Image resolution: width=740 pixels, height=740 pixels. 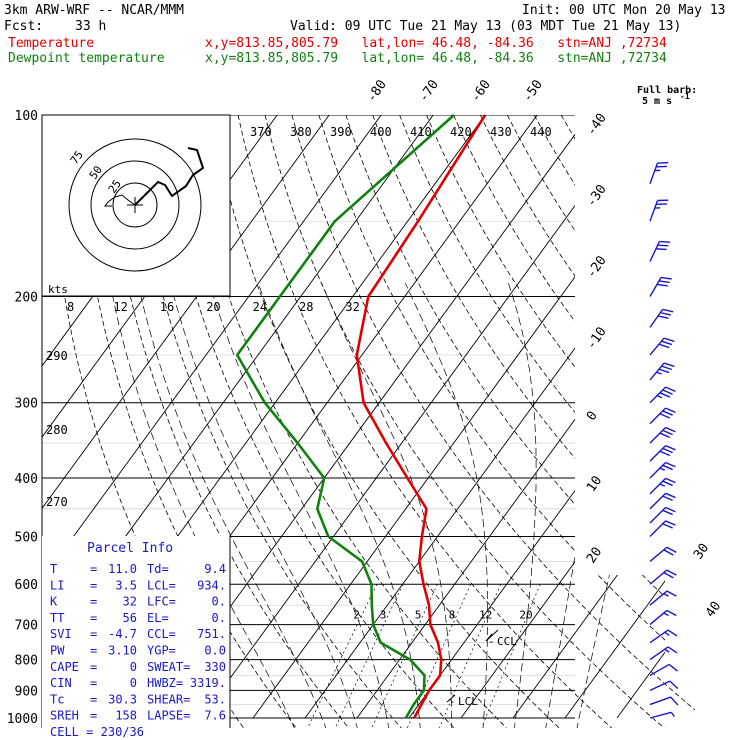 What do you see at coordinates (57, 430) in the screenshot?
I see `theta-label-low: 280` at bounding box center [57, 430].